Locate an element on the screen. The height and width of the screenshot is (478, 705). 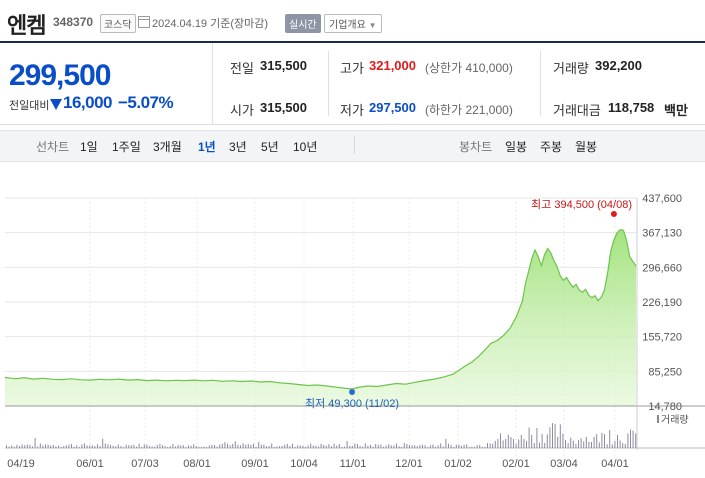
tab-1w: 1주일 is located at coordinates (126, 147).